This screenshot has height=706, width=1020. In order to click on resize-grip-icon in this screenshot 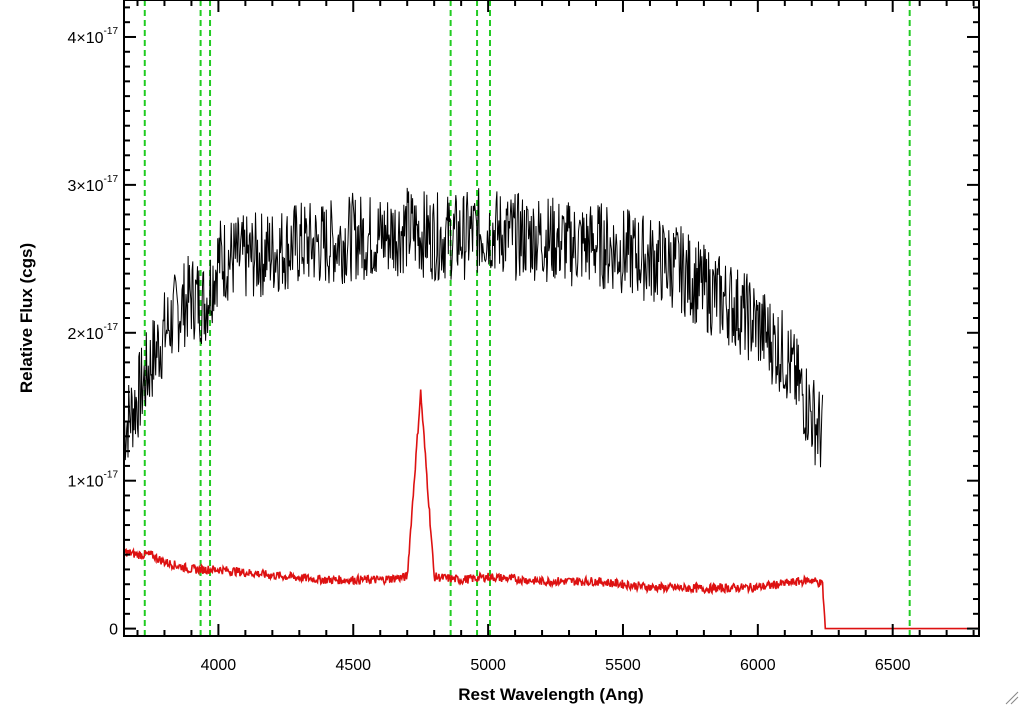, I will do `click(1012, 698)`.